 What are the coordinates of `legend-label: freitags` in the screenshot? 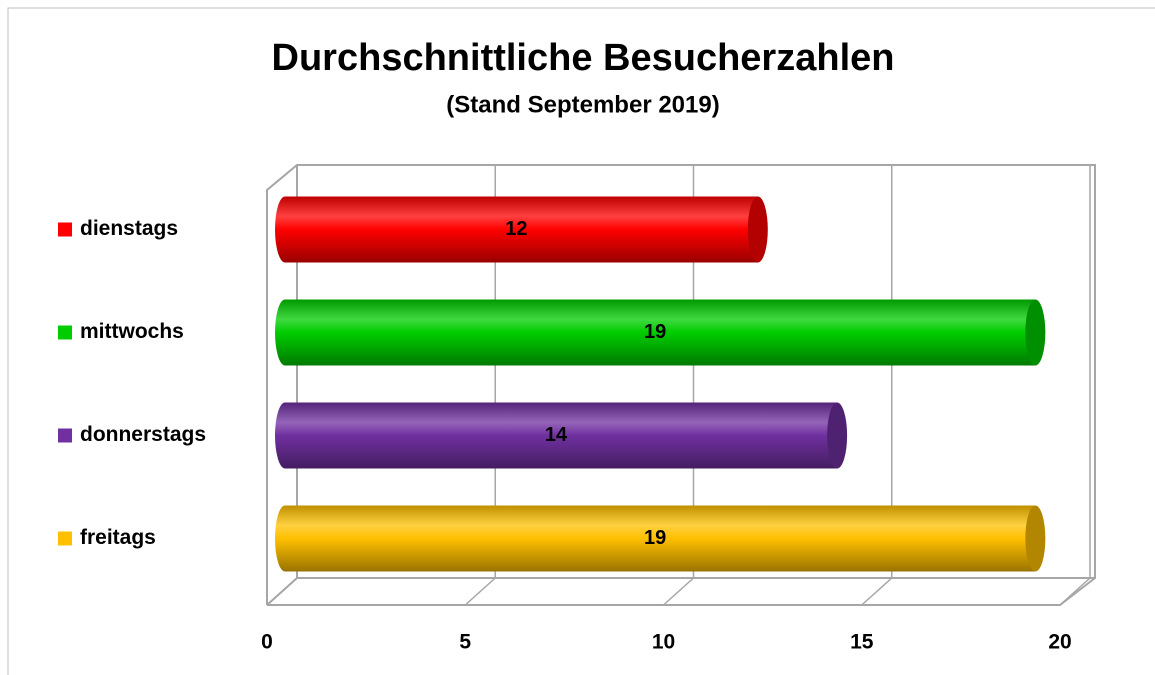 It's located at (118, 537).